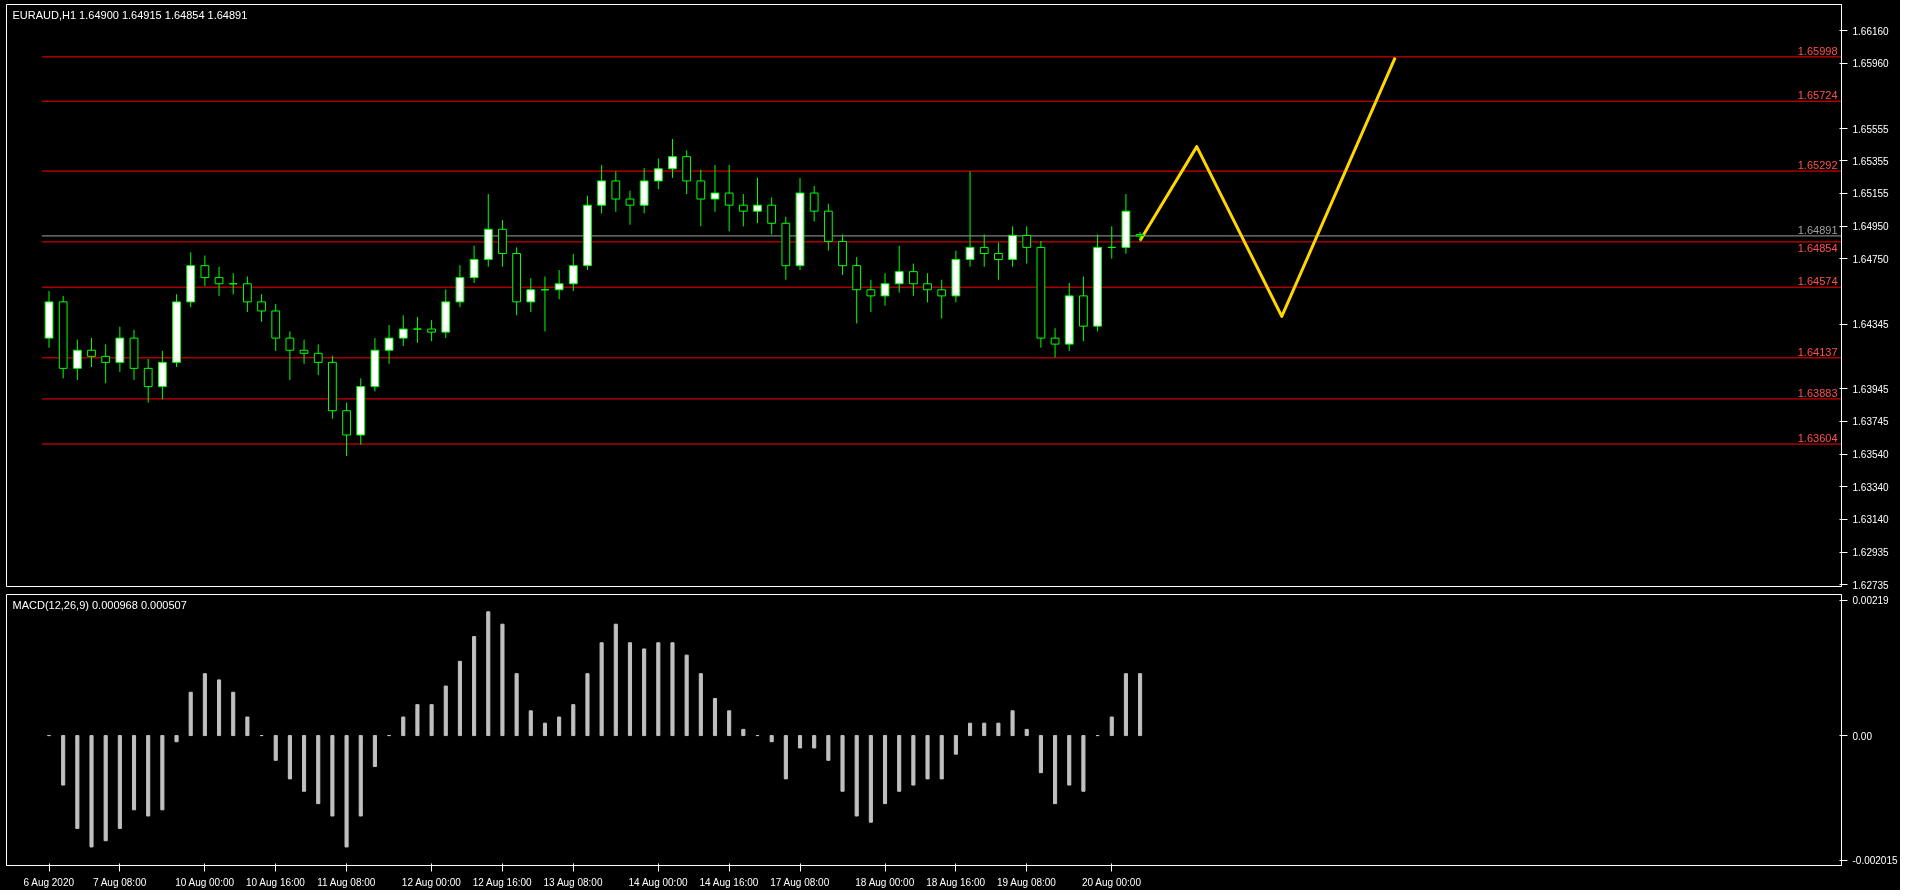 Image resolution: width=1916 pixels, height=896 pixels. Describe the element at coordinates (275, 882) in the screenshot. I see `x-tick-label: 10 Aug 16:00` at that location.